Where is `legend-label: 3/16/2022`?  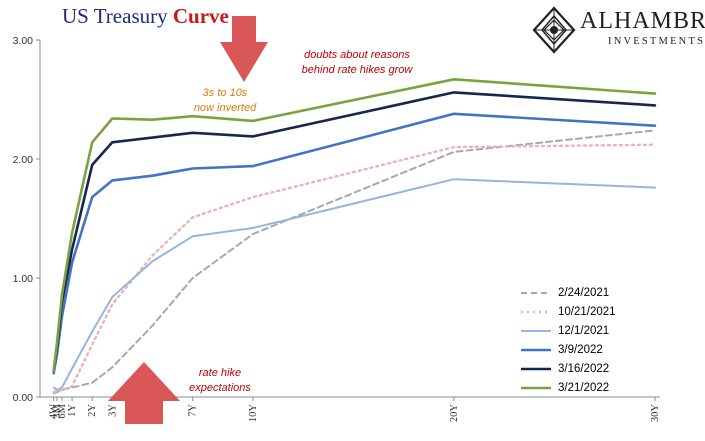
legend-label: 3/16/2022 is located at coordinates (584, 368).